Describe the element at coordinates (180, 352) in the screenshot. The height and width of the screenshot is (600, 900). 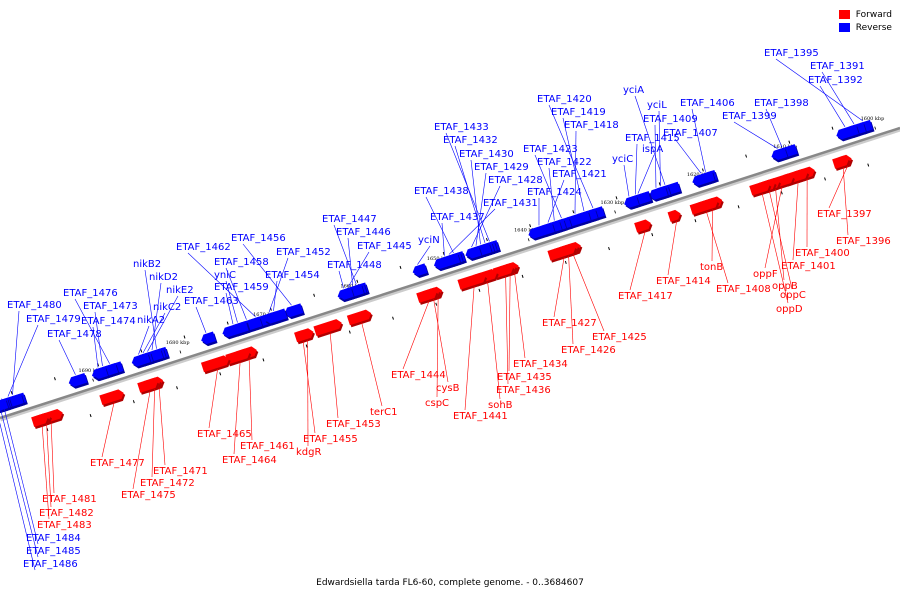
I see `tick-mark` at that location.